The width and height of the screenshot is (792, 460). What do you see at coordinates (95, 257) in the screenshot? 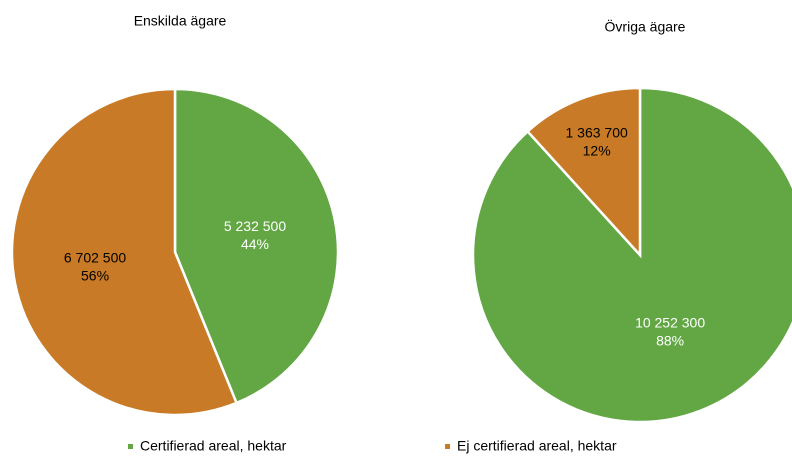
I see `data-label: 6 702 500` at bounding box center [95, 257].